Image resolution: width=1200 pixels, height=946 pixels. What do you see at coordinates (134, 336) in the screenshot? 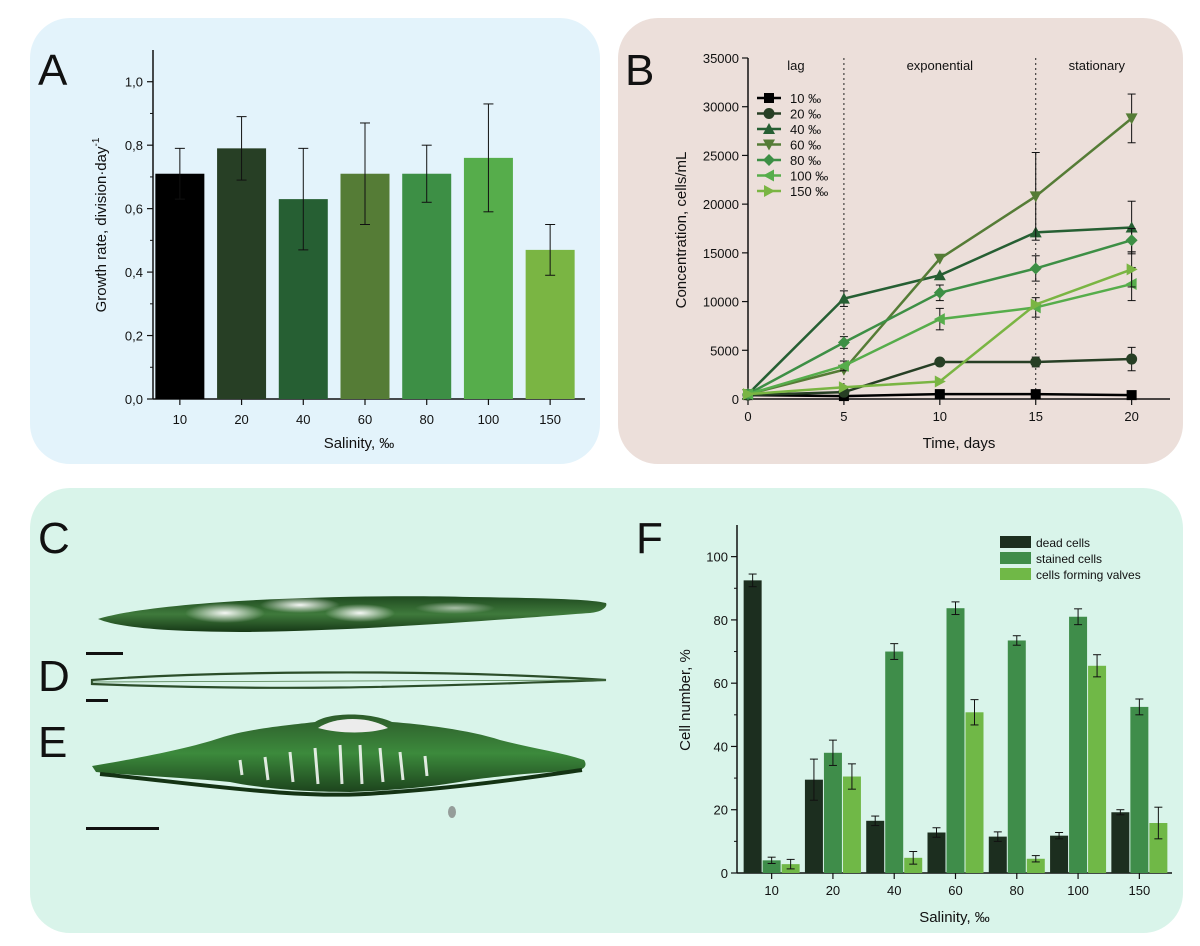
I see `a-ytick-label: 0,2` at bounding box center [134, 336].